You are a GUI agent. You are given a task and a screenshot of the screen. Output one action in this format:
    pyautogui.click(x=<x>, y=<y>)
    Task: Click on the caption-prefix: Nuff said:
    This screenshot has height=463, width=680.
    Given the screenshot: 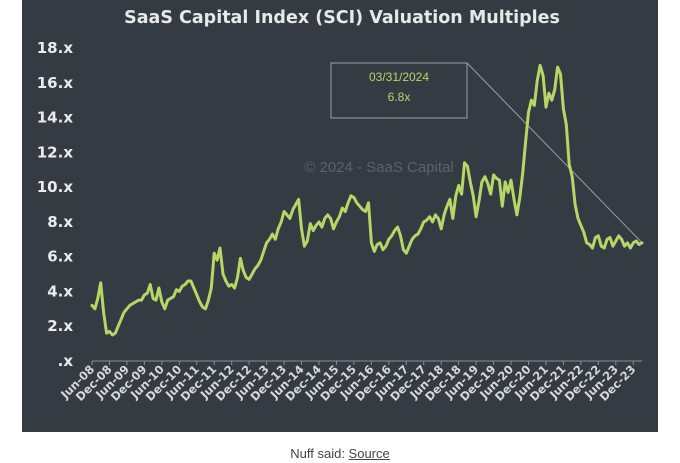 What is the action you would take?
    pyautogui.click(x=319, y=453)
    